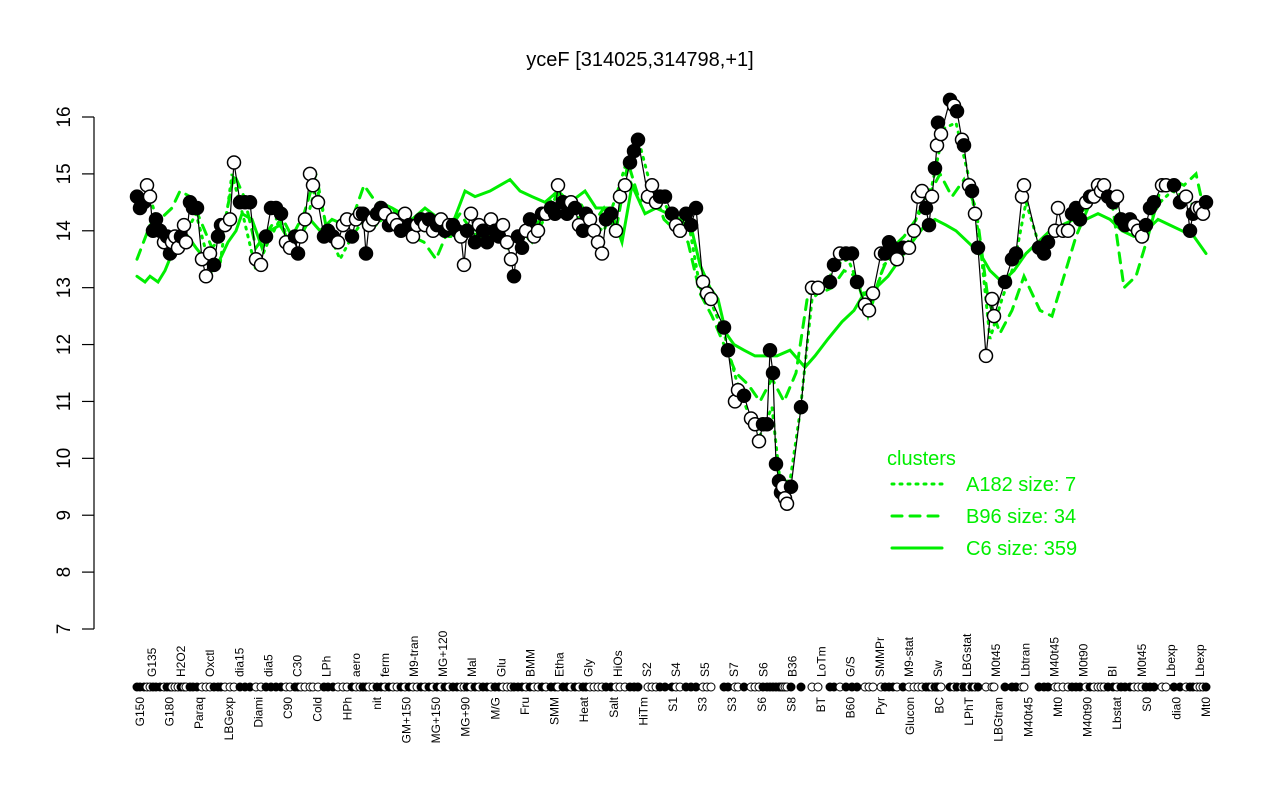 The width and height of the screenshot is (1280, 800). Describe the element at coordinates (258, 712) in the screenshot. I see `x-label-bottom: Diami` at that location.